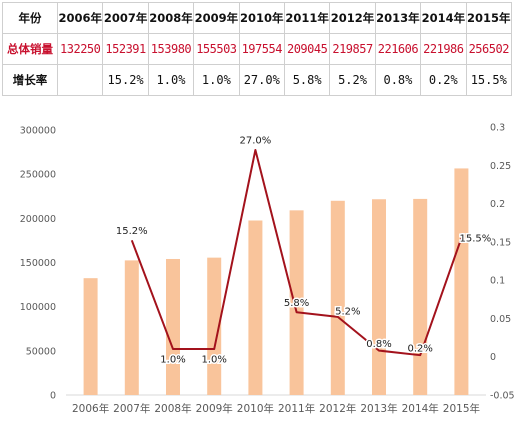  I want to click on y-right-tick-label: 0.25, so click(500, 166).